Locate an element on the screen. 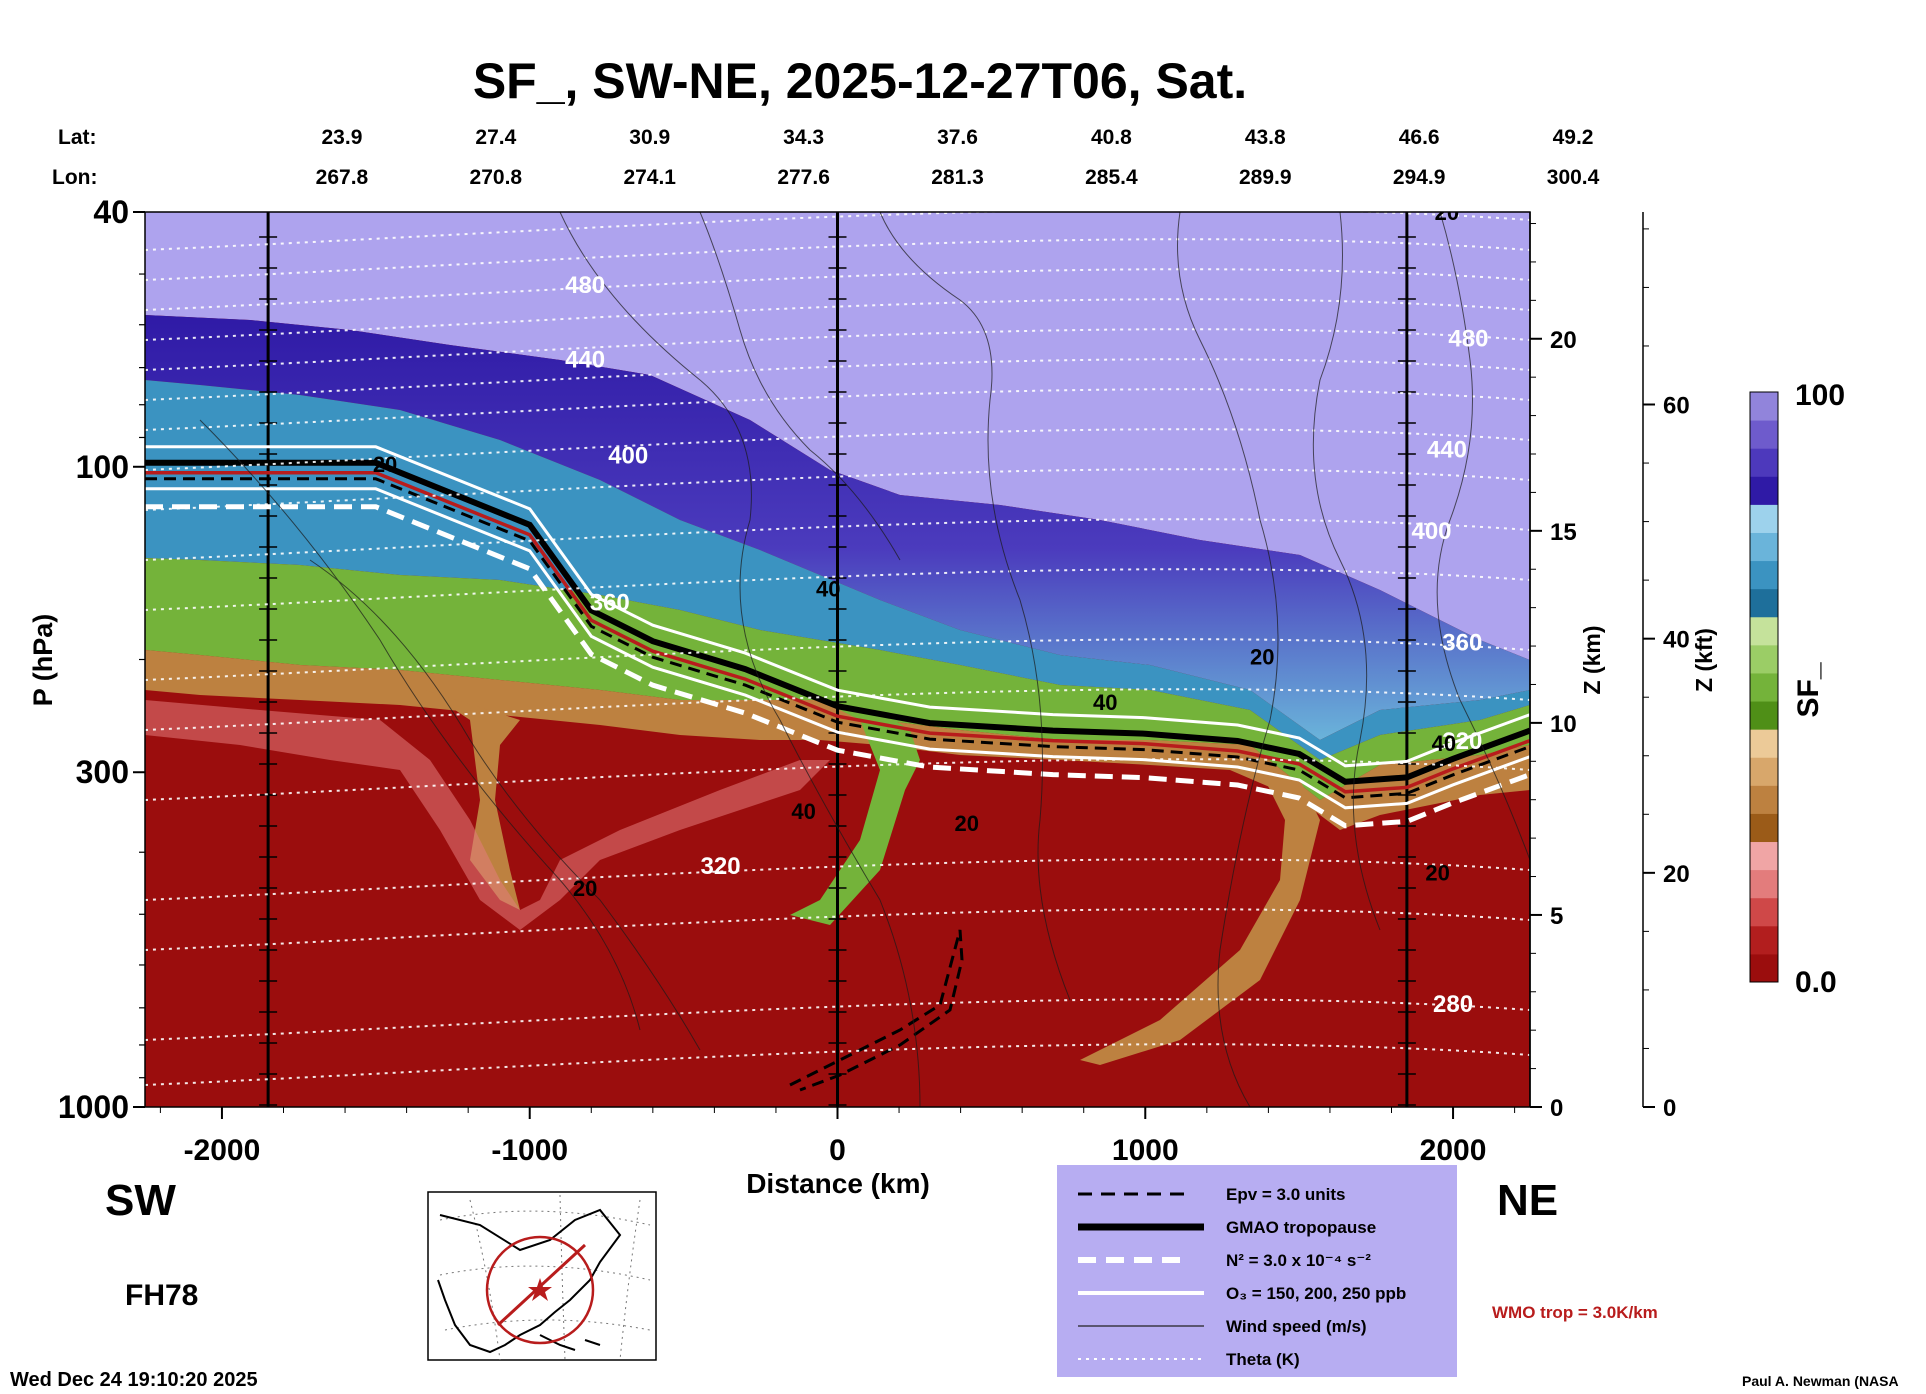  lat-value: 23.9 is located at coordinates (342, 137).